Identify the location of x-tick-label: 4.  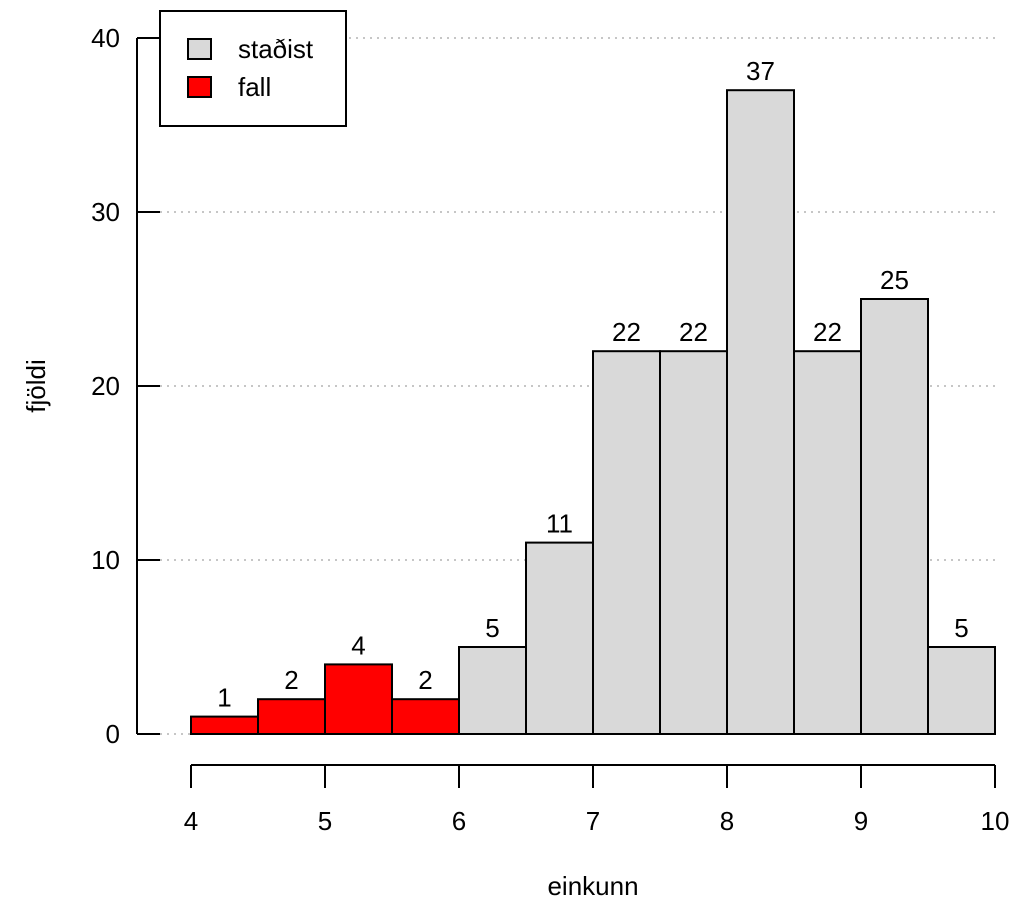
(191, 821).